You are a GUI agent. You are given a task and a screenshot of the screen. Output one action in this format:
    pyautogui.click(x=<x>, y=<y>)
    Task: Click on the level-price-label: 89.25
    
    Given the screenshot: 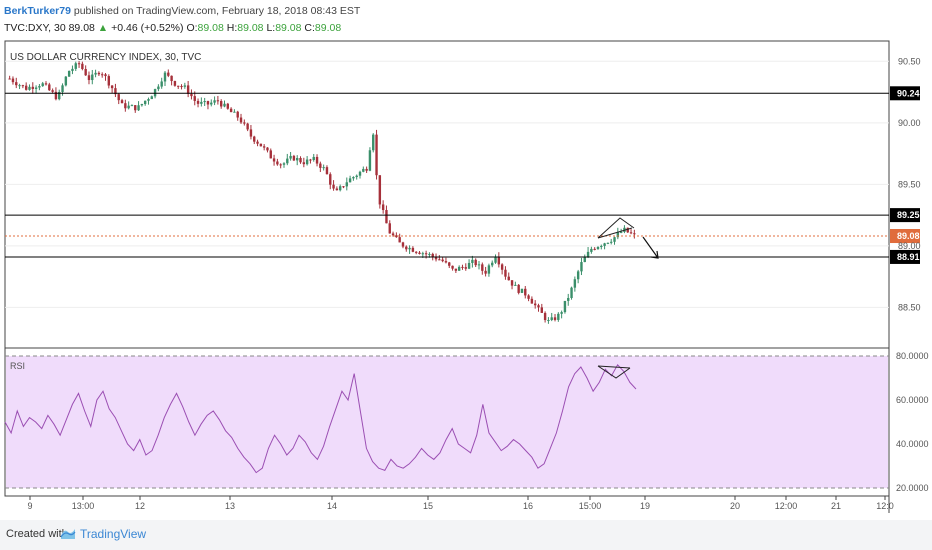 What is the action you would take?
    pyautogui.click(x=908, y=215)
    